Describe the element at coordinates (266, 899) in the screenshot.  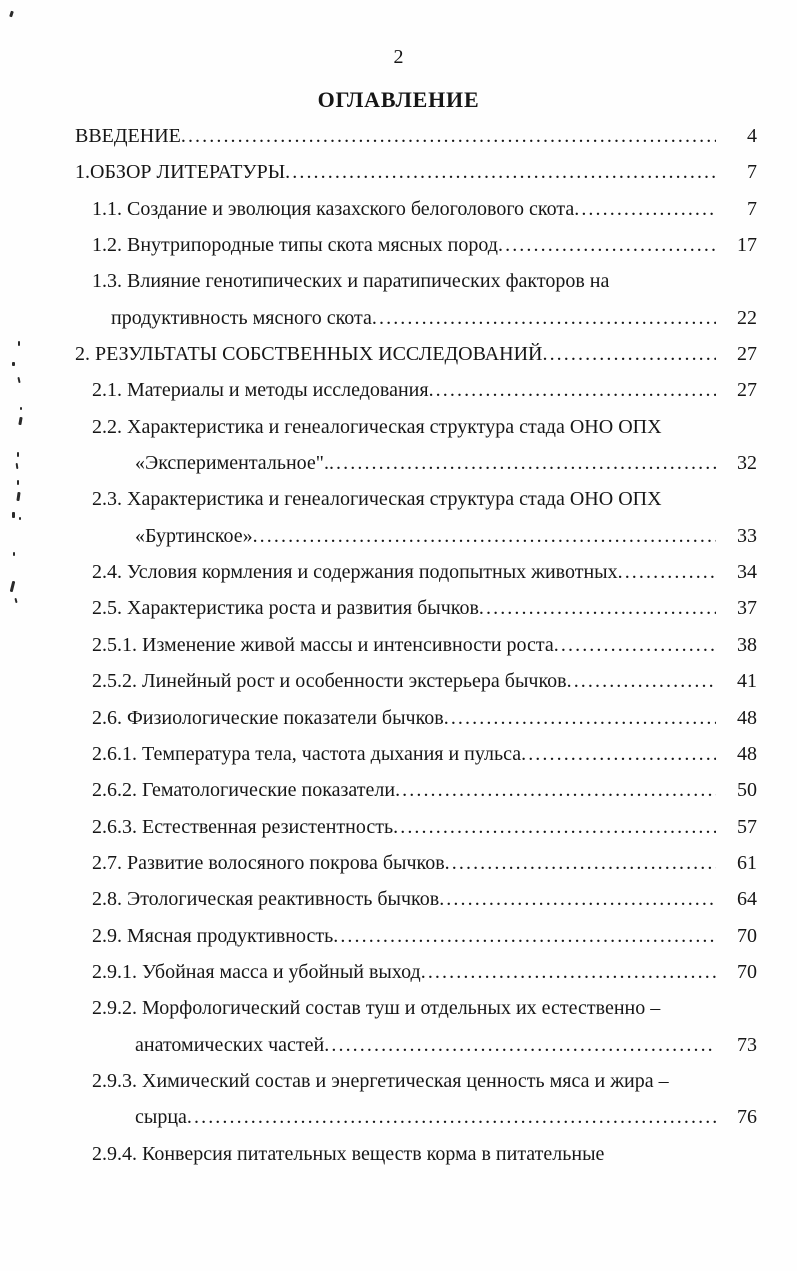
I see `toc-entry-text: 2.8. Этологическая реактивность бычков` at that location.